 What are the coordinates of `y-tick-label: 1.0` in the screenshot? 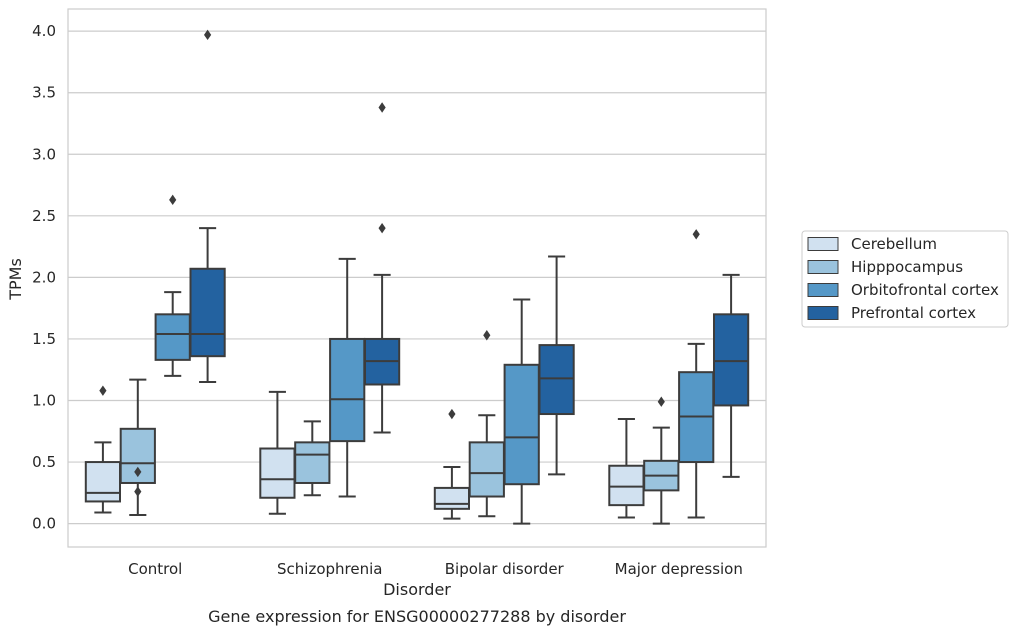 It's located at (44, 400).